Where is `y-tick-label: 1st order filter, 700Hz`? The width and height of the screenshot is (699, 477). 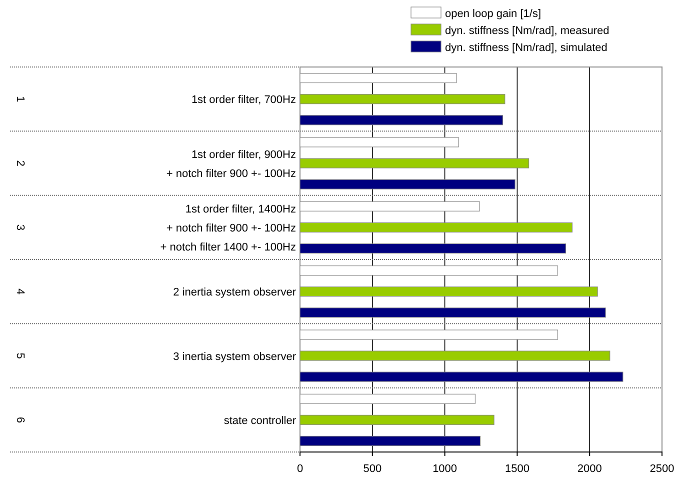
y-tick-label: 1st order filter, 700Hz is located at coordinates (243, 100).